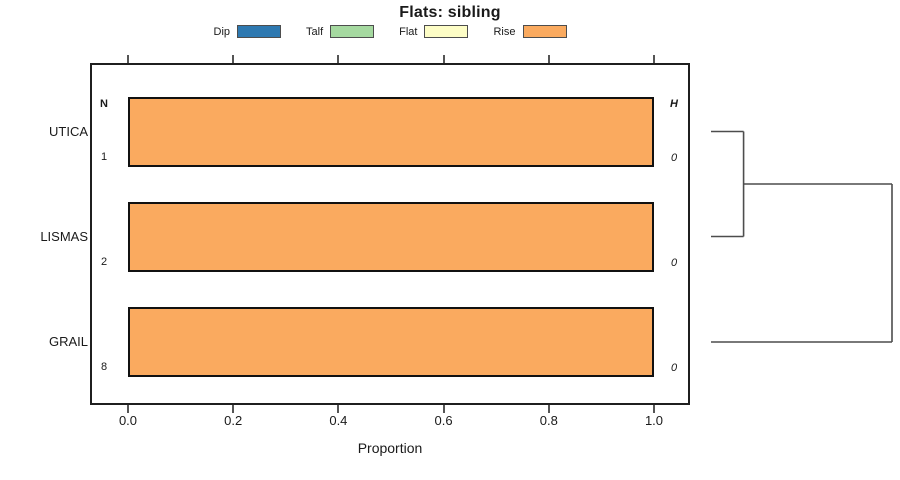  What do you see at coordinates (654, 420) in the screenshot?
I see `x-axis-tick-label: 1.0` at bounding box center [654, 420].